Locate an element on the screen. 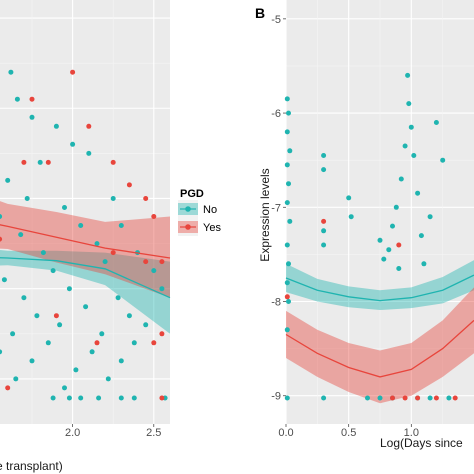 This screenshot has height=474, width=474. panel-a-confidence-ribbons is located at coordinates (85, 267).